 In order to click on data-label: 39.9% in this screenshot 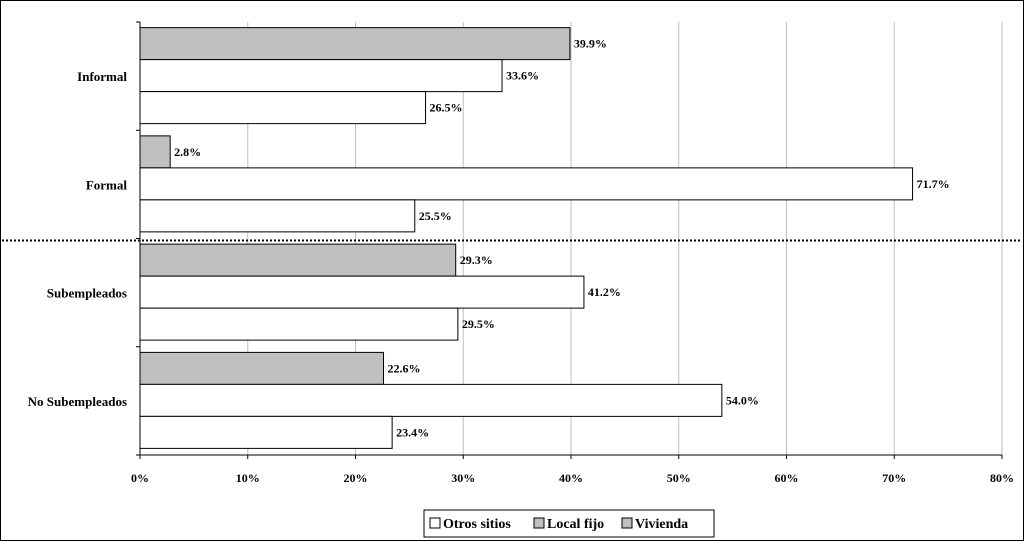, I will do `click(590, 44)`.